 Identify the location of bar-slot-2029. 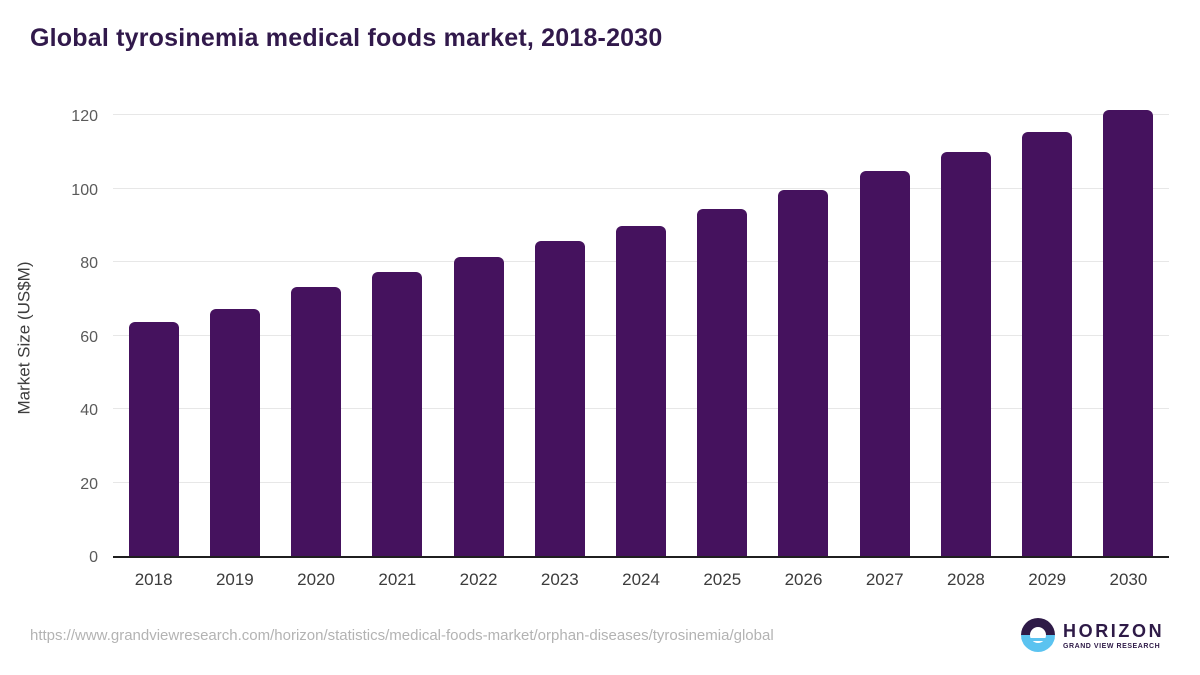
(1047, 336).